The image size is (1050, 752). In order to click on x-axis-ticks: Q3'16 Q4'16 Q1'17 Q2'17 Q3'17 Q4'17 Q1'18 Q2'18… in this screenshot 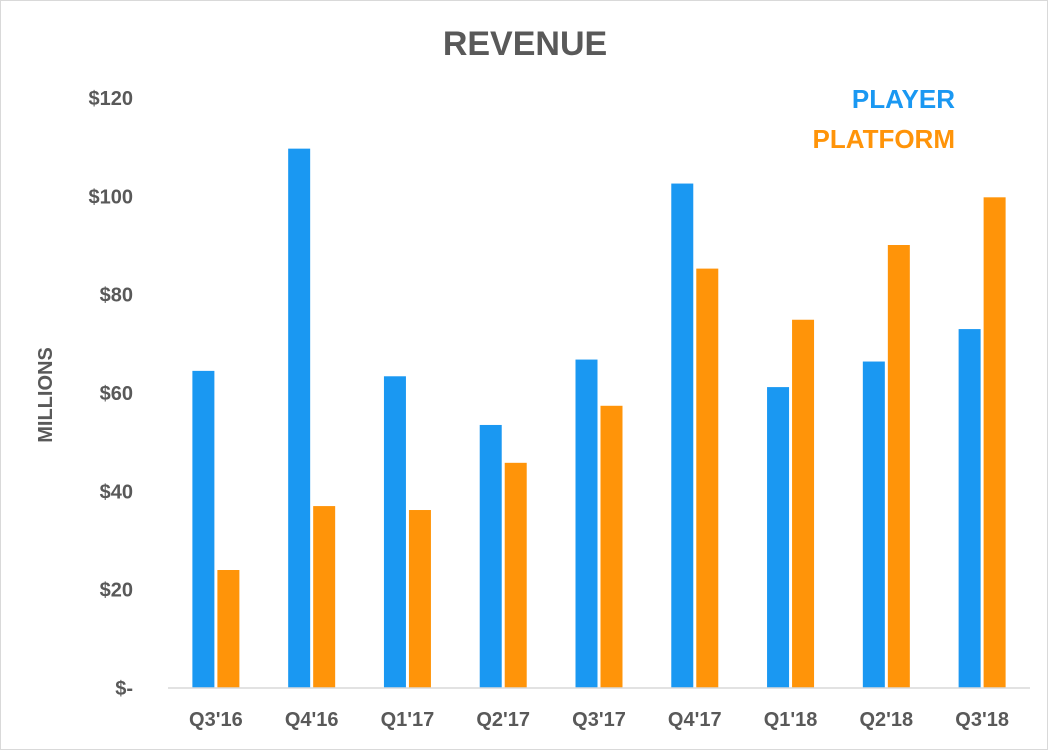, I will do `click(599, 720)`.